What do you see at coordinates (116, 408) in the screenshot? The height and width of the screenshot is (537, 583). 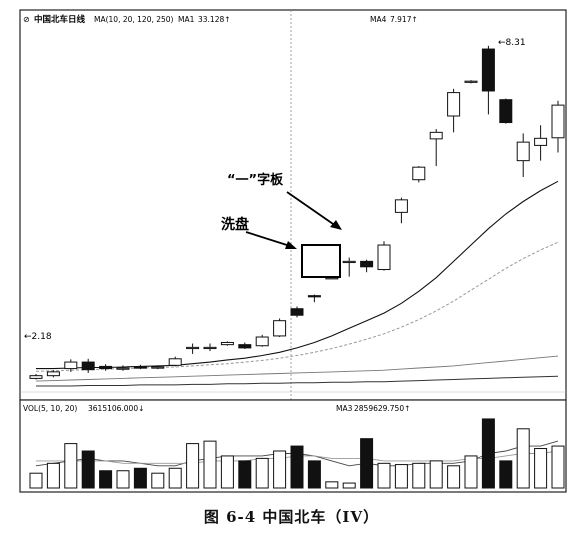 I see `volume-value: 3615106.000↓` at bounding box center [116, 408].